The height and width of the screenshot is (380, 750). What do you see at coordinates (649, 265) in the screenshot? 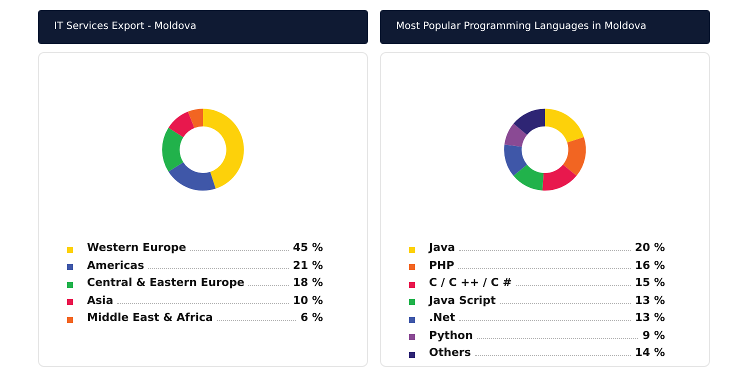
I see `data-label: 16 %` at bounding box center [649, 265].